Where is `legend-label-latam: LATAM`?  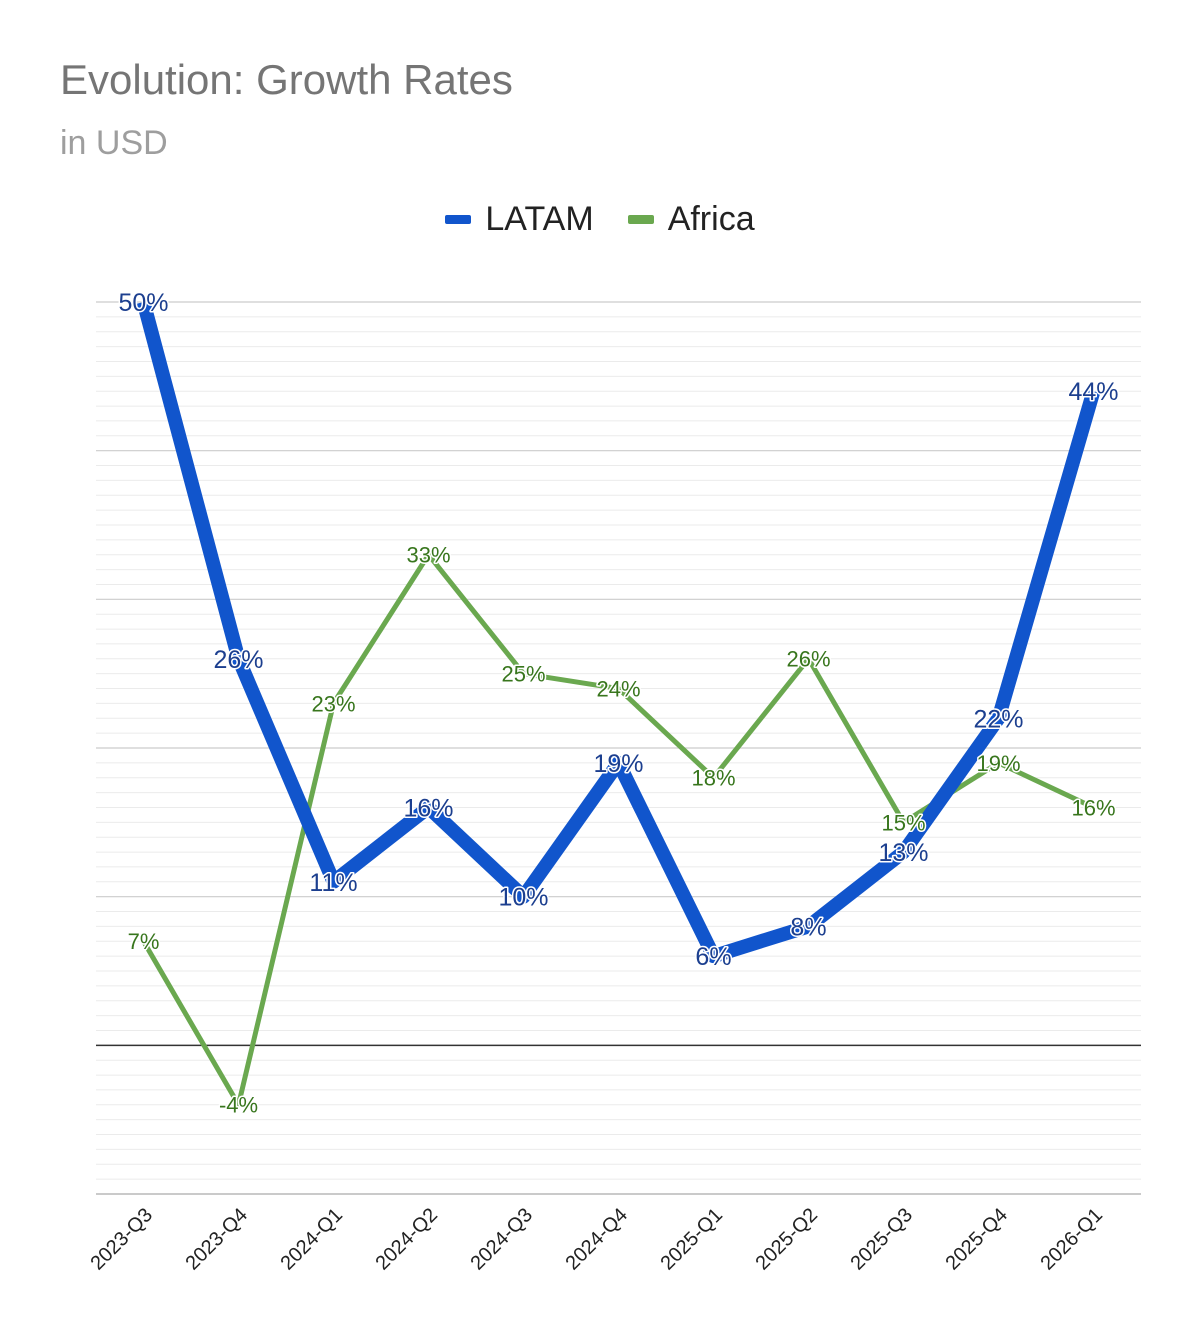 legend-label-latam: LATAM is located at coordinates (539, 219).